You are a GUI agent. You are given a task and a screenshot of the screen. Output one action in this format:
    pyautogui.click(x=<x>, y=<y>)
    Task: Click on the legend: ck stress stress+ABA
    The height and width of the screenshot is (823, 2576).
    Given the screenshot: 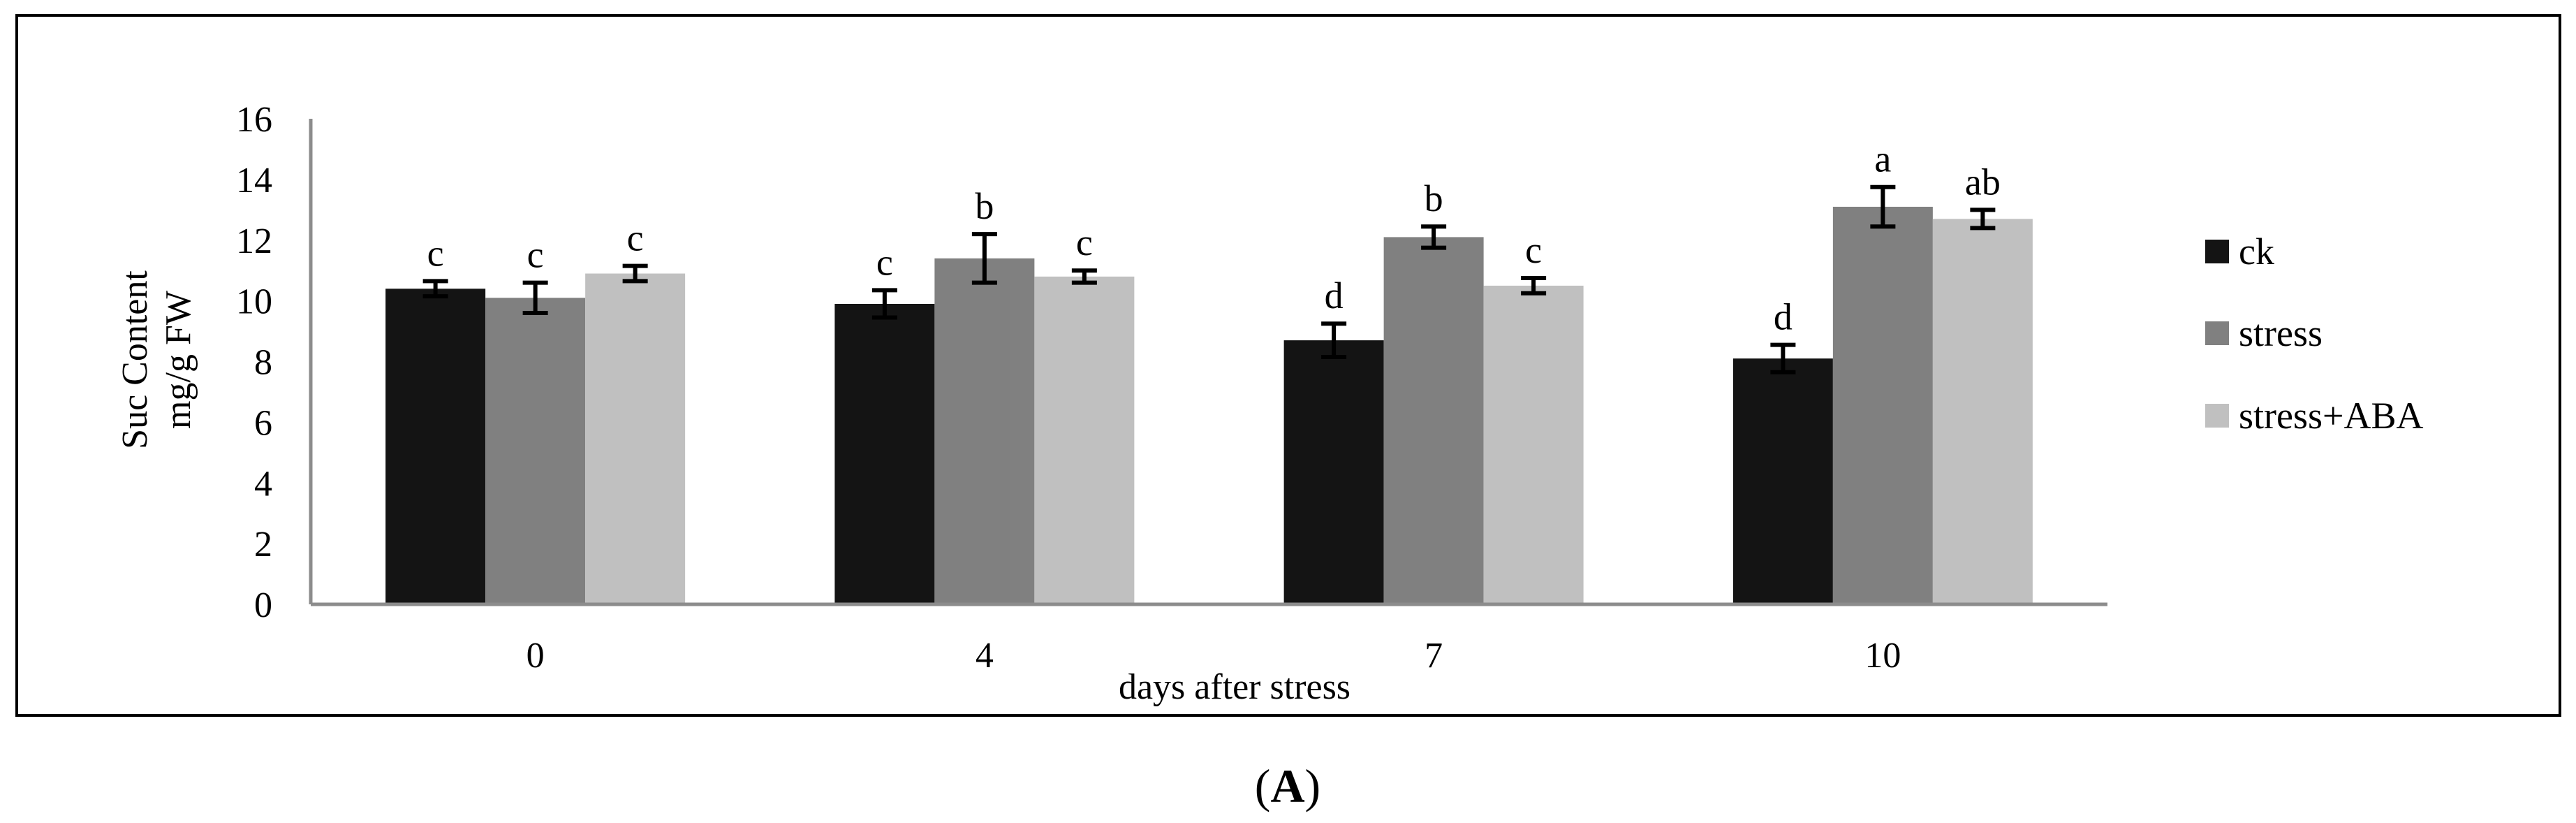 What is the action you would take?
    pyautogui.click(x=2314, y=334)
    